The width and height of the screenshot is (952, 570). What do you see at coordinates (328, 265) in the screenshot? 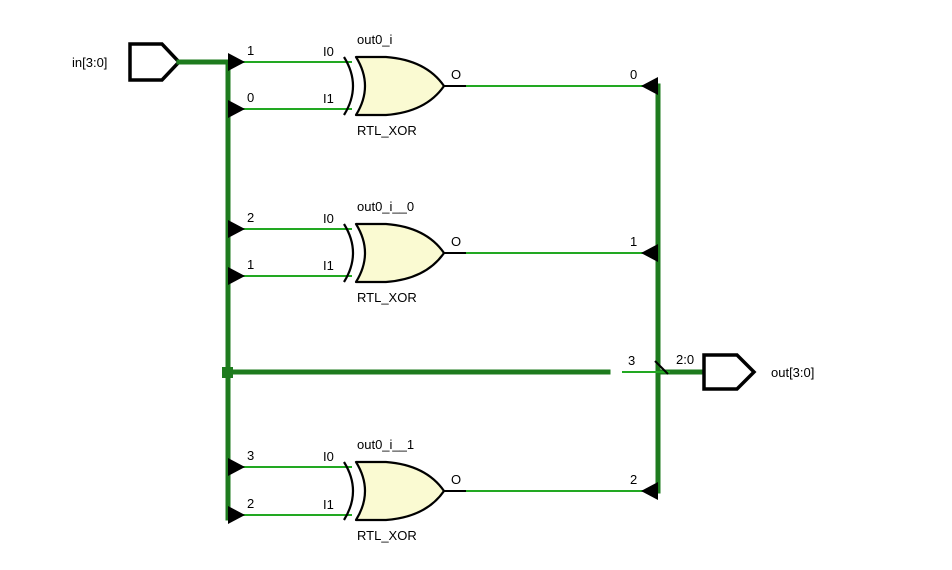
I see `gate1-pin-i1: I1` at bounding box center [328, 265].